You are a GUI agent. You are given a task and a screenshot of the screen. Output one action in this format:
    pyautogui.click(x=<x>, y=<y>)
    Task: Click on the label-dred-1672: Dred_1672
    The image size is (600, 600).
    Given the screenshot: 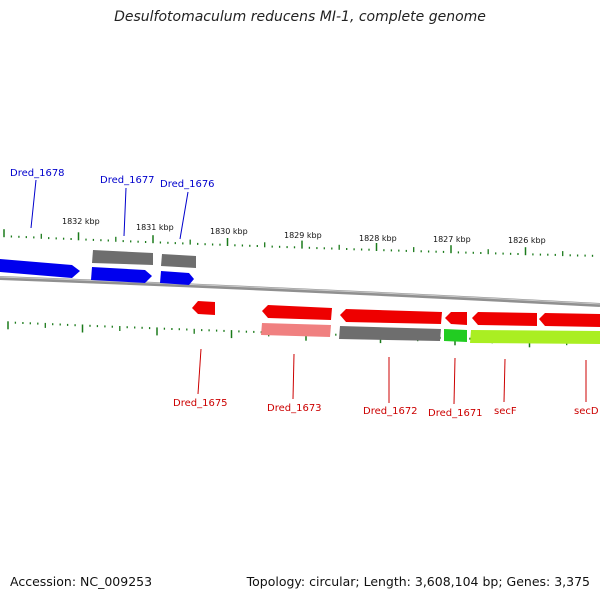 What is the action you would take?
    pyautogui.click(x=390, y=411)
    